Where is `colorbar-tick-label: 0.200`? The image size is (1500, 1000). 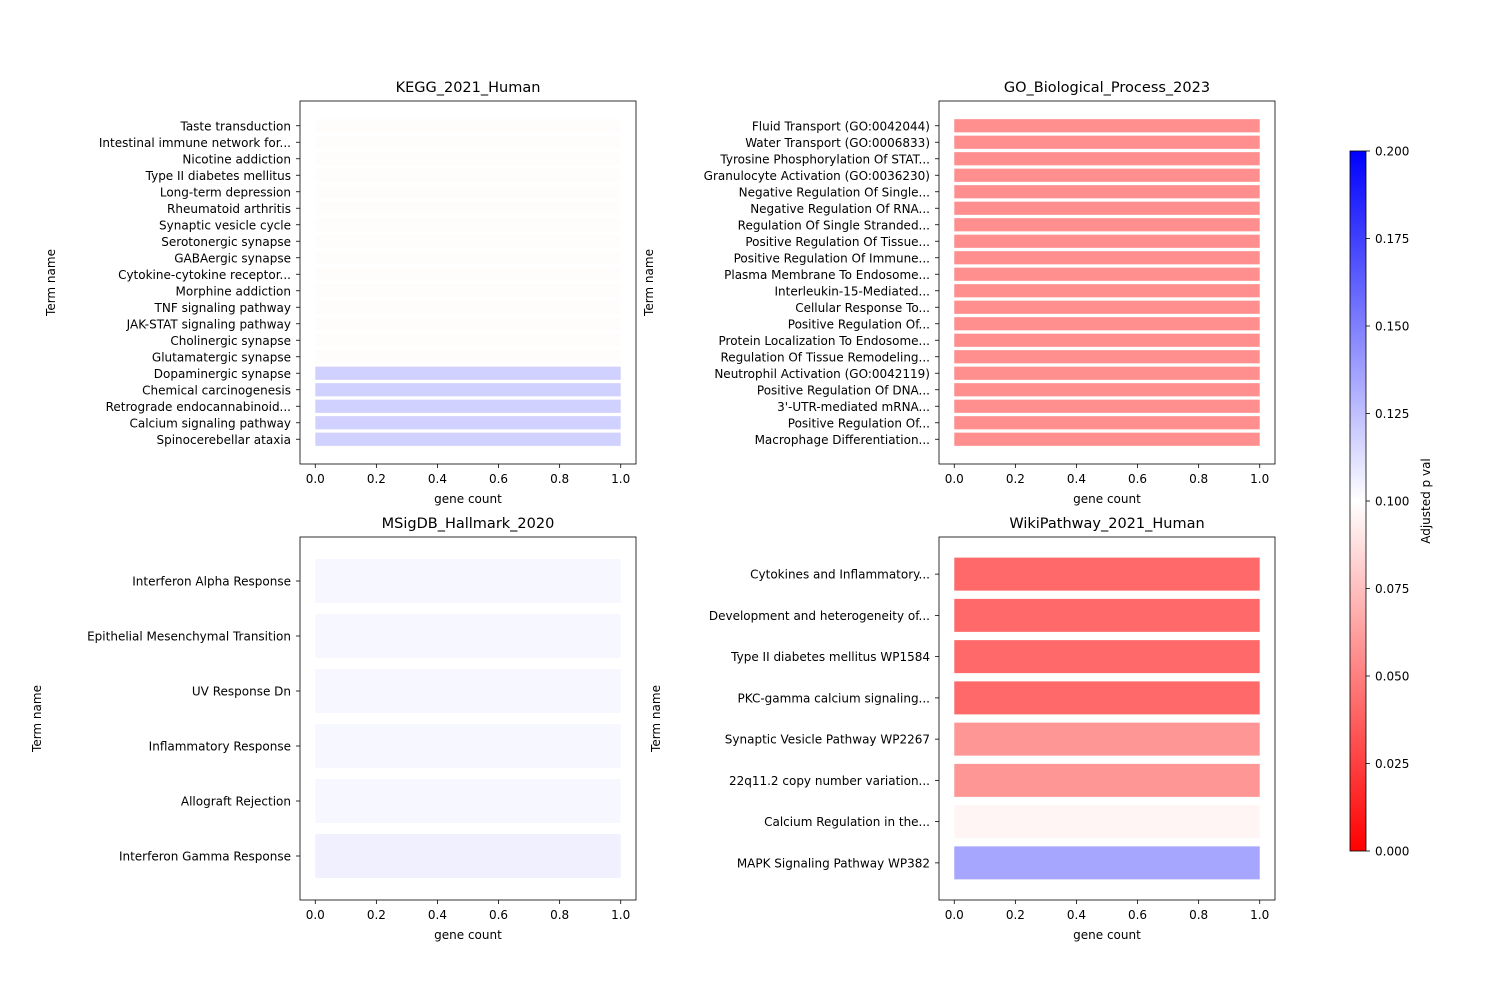
colorbar-tick-label: 0.200 is located at coordinates (1392, 152).